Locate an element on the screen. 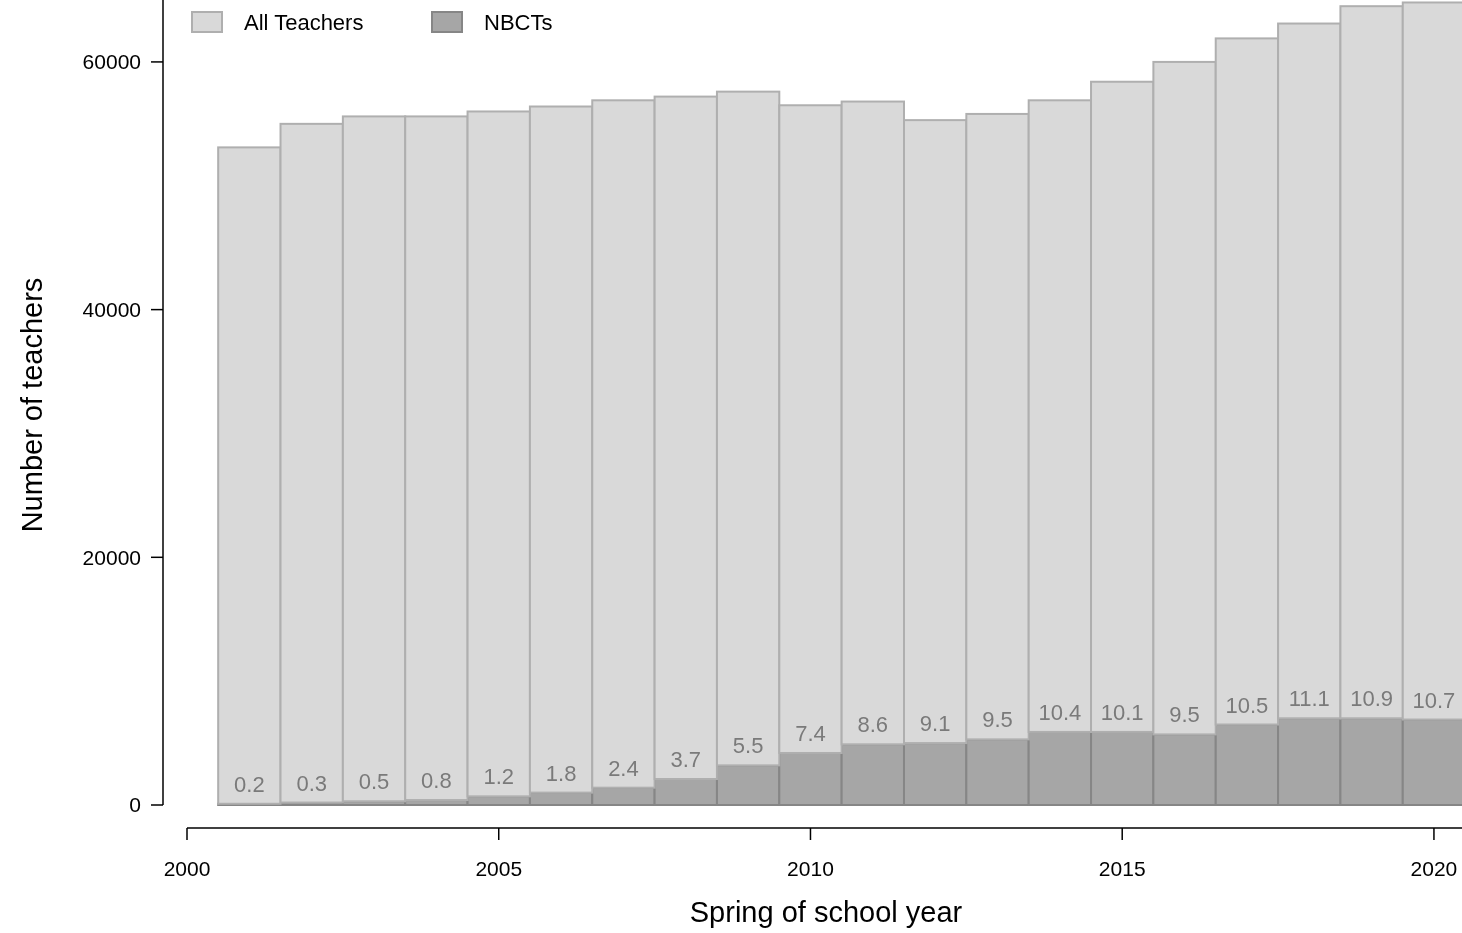  x-tick-label: 2020 is located at coordinates (1434, 868).